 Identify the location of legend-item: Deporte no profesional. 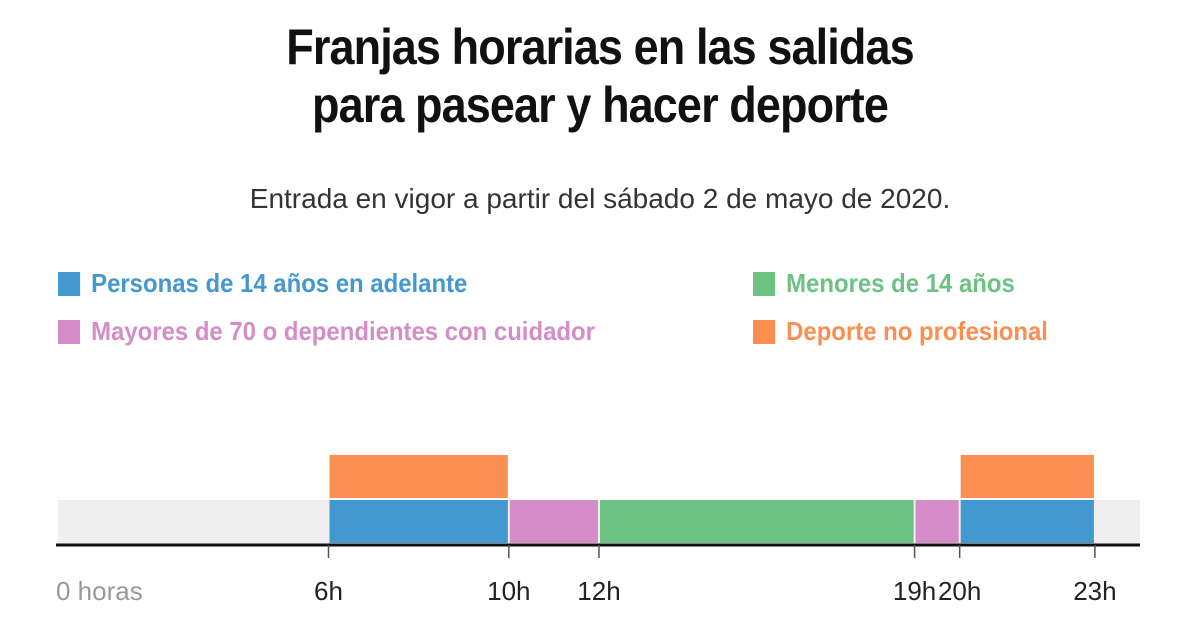
(900, 331).